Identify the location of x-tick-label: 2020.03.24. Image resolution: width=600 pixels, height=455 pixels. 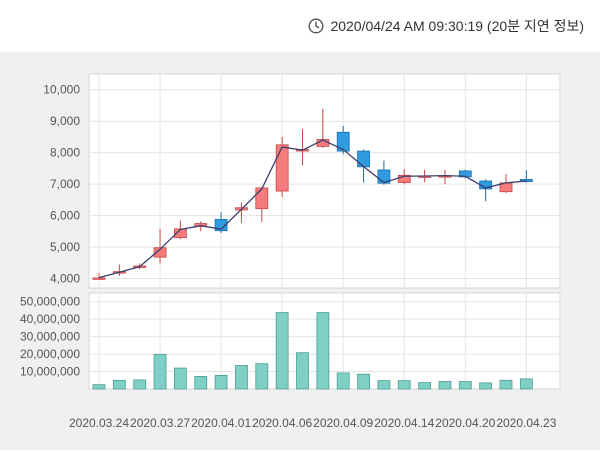
(99, 423).